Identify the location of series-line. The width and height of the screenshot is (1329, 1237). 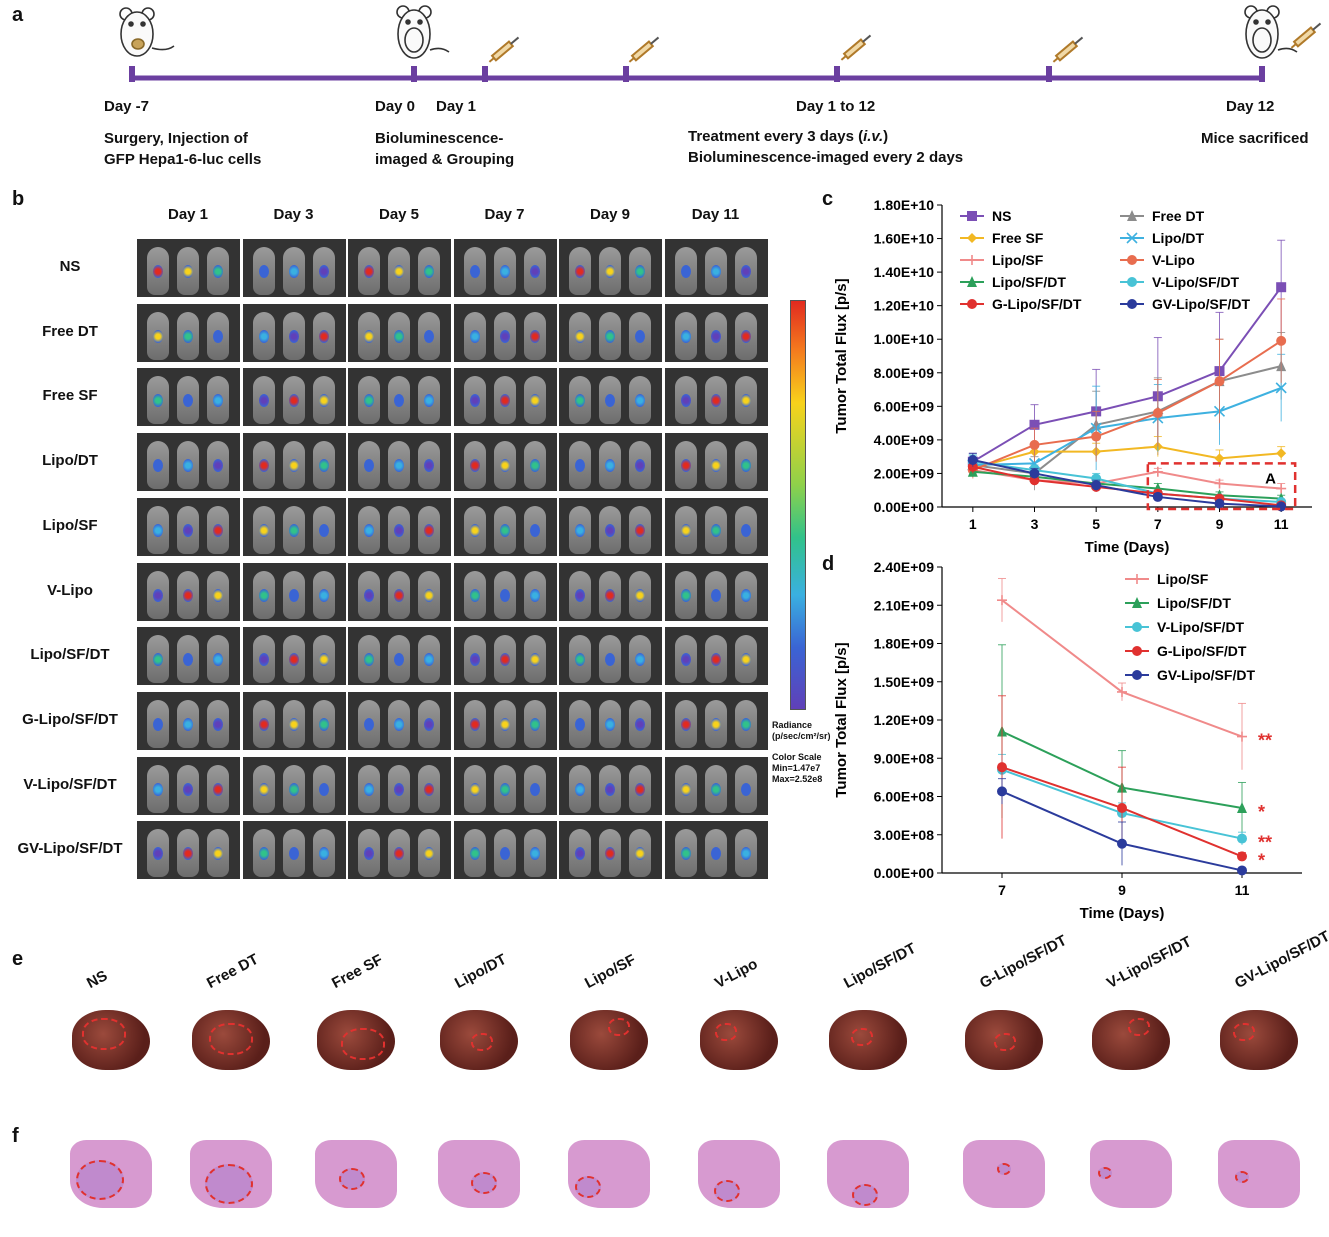
(1127, 426).